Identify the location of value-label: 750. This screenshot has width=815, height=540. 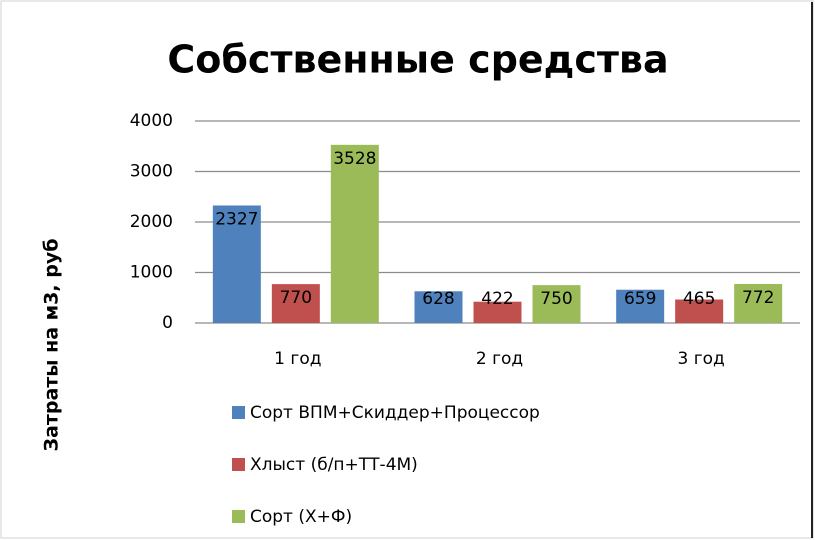
(556, 299).